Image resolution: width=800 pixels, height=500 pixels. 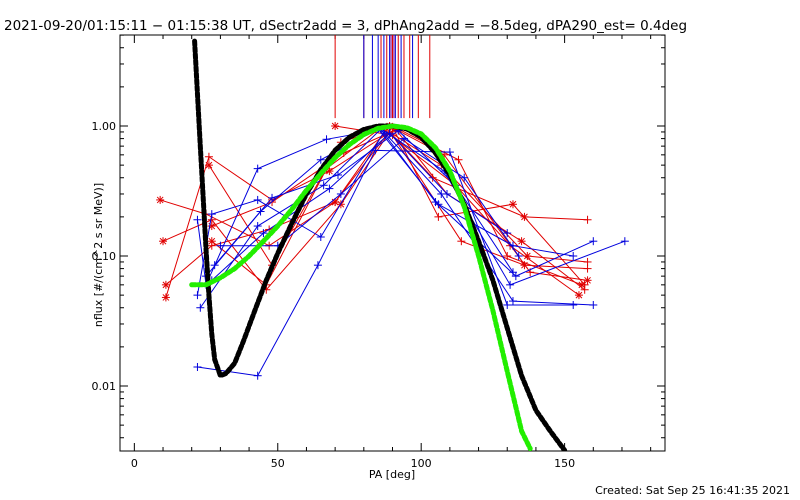 What do you see at coordinates (104, 386) in the screenshot?
I see `y-tick-label: 0.01` at bounding box center [104, 386].